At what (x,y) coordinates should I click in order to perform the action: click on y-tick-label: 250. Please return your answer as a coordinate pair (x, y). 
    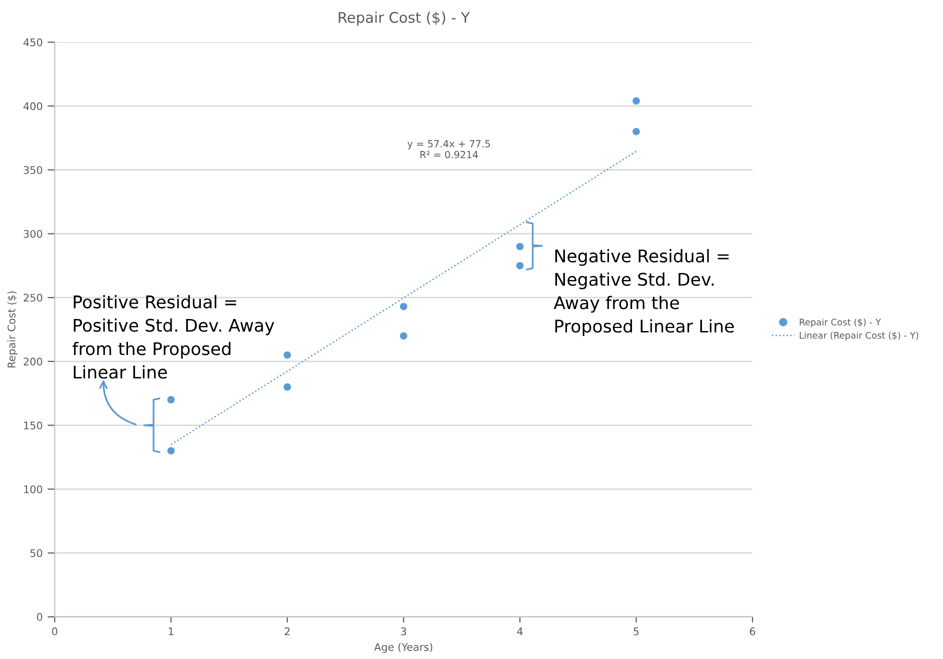
    Looking at the image, I should click on (33, 298).